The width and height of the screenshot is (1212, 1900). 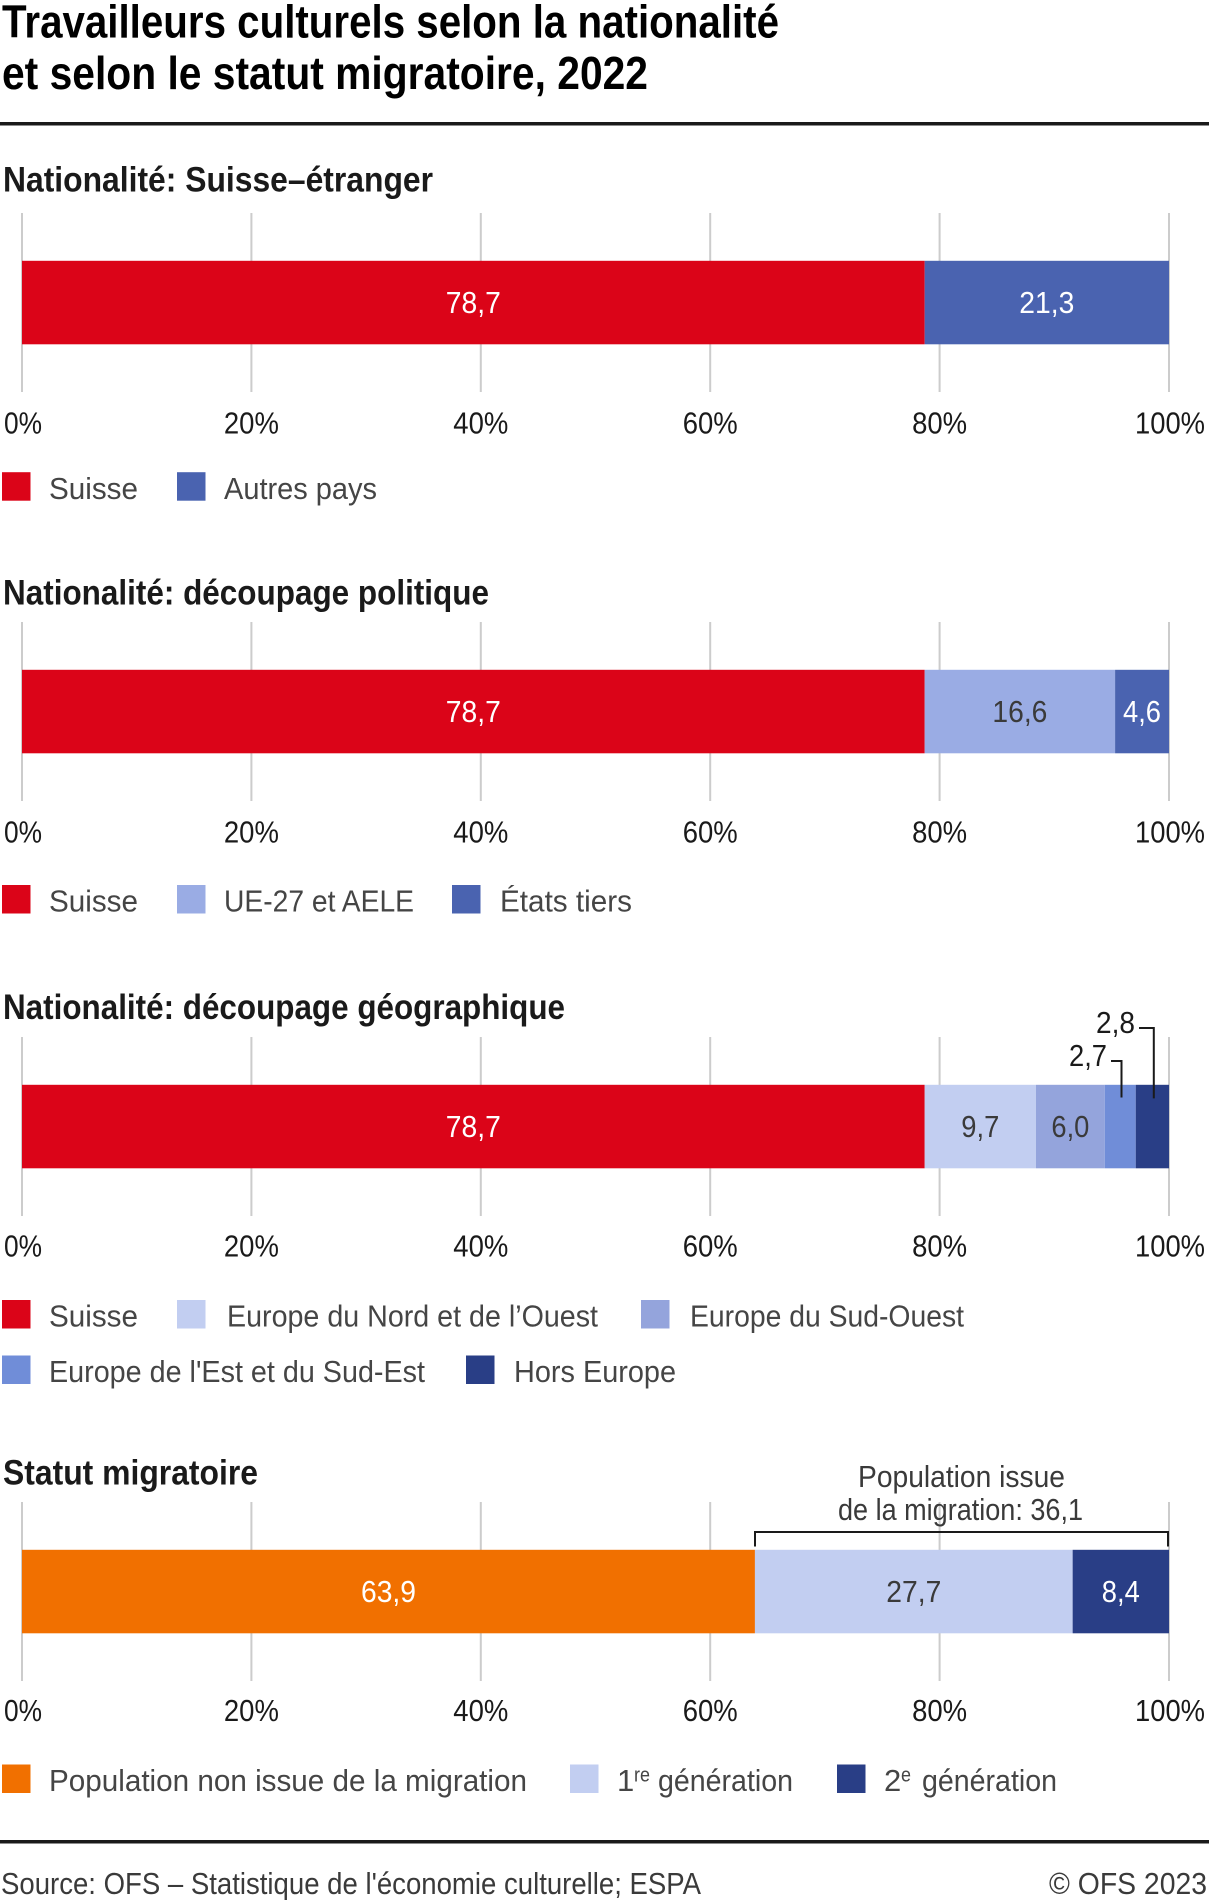 What do you see at coordinates (892, 1780) in the screenshot?
I see `svg-text: 2` at bounding box center [892, 1780].